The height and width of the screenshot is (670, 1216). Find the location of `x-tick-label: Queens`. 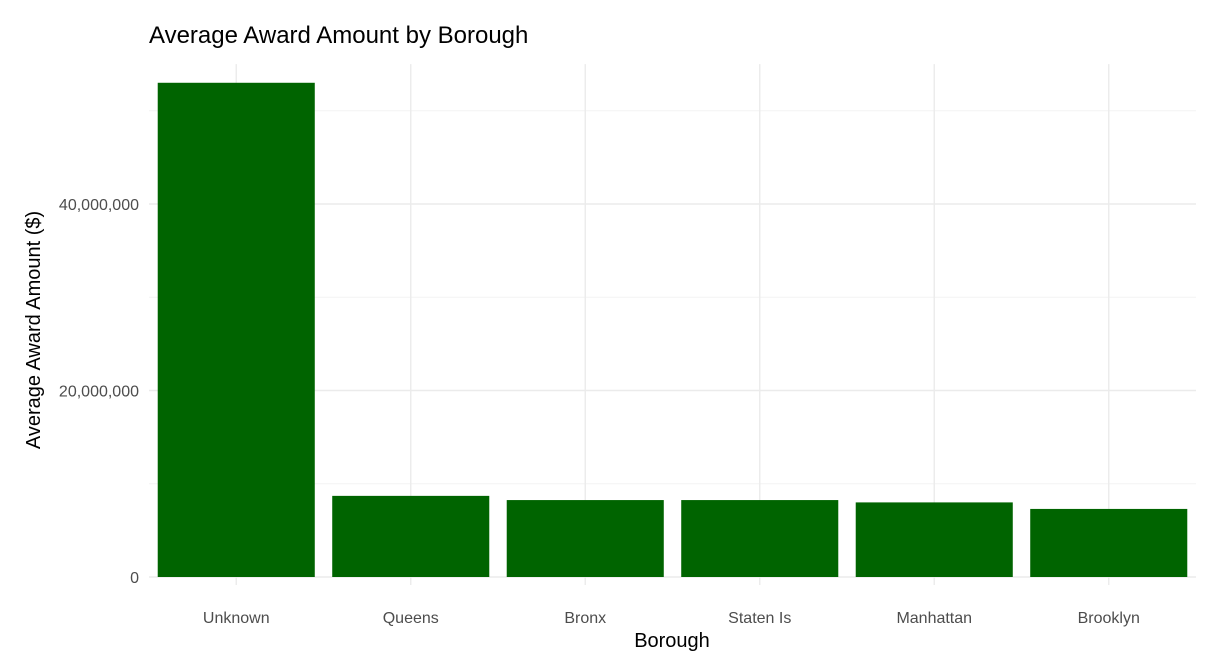

x-tick-label: Queens is located at coordinates (411, 618).